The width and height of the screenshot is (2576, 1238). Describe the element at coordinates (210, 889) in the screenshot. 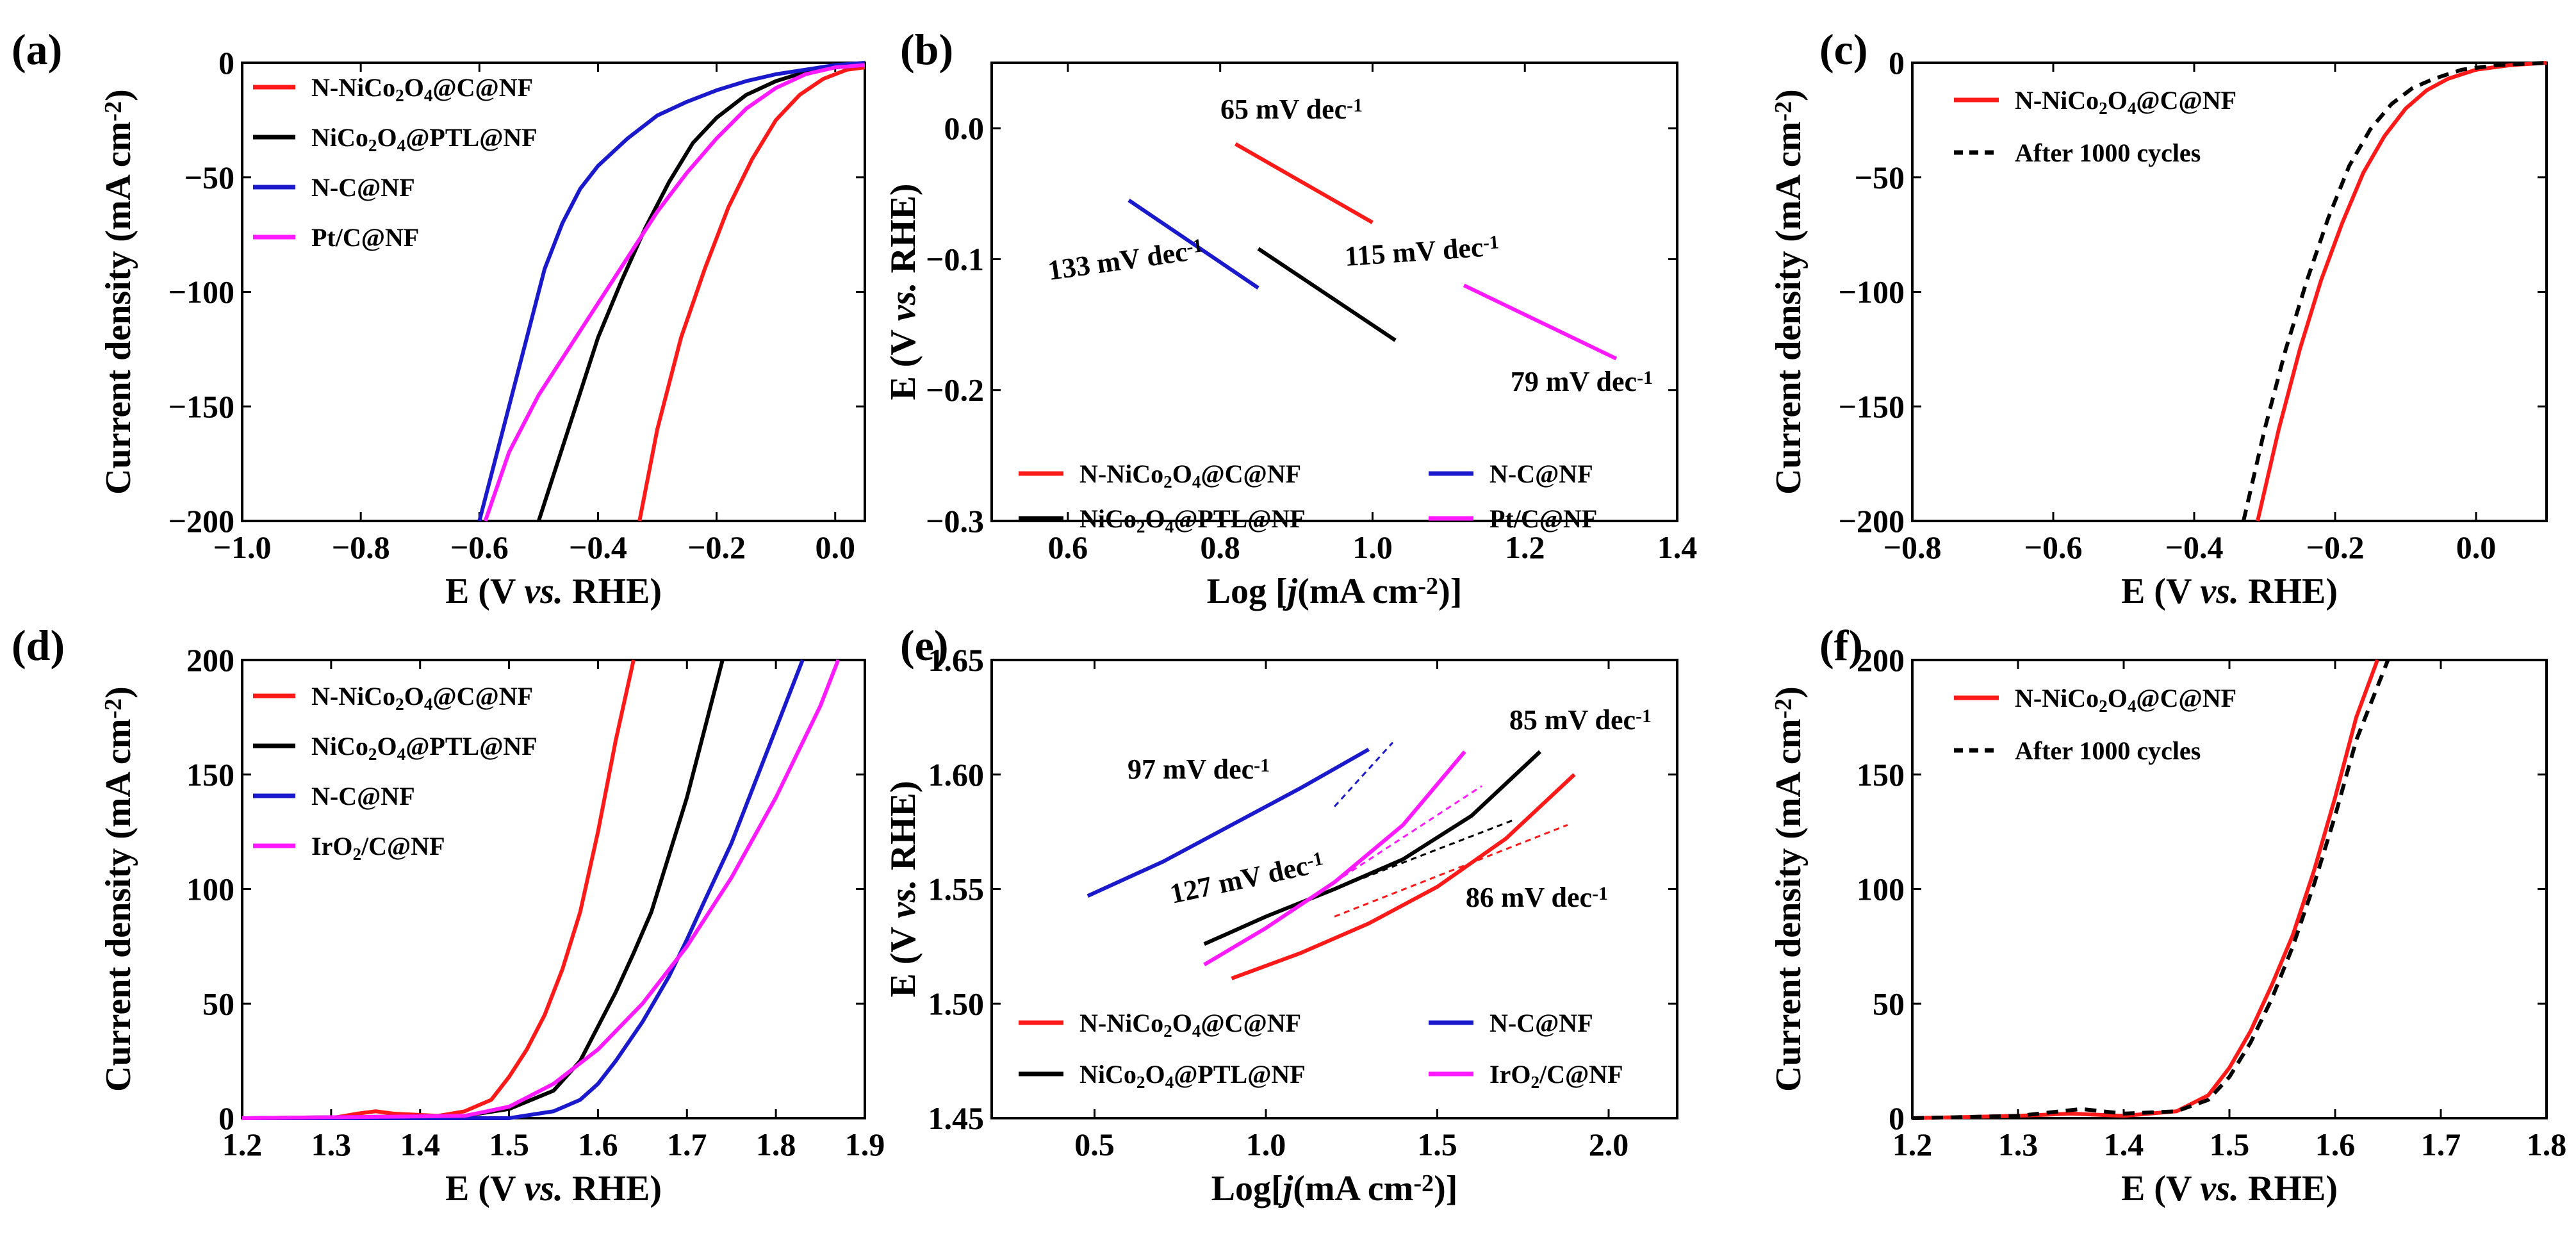

I see `y-tick-label: 100` at that location.